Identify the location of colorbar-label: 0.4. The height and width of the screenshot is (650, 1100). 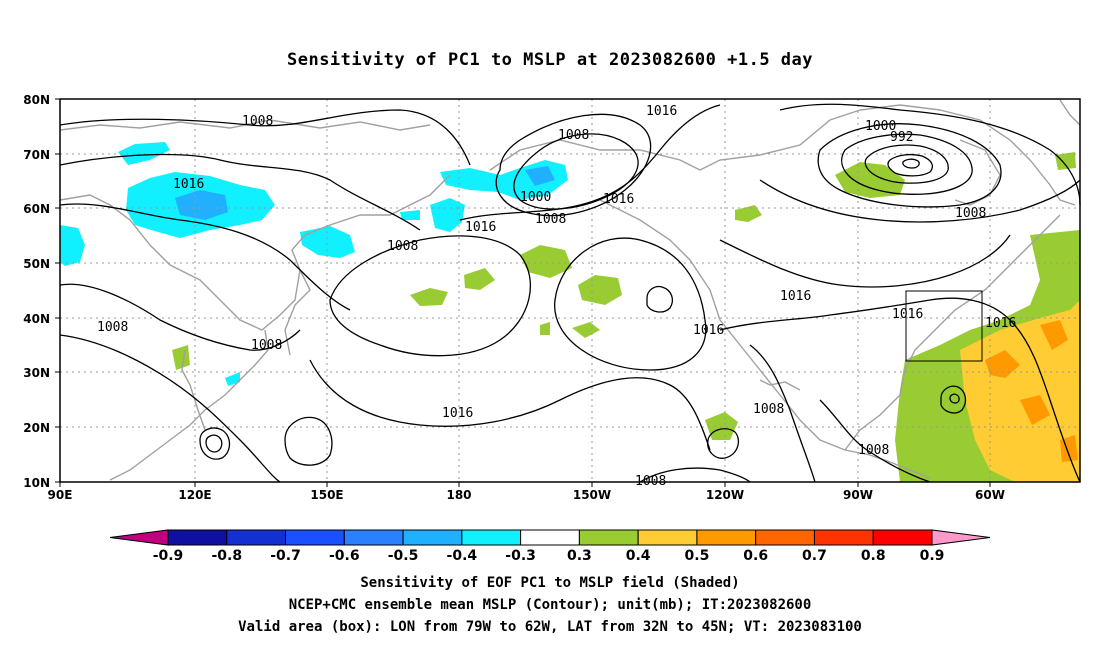
(638, 556).